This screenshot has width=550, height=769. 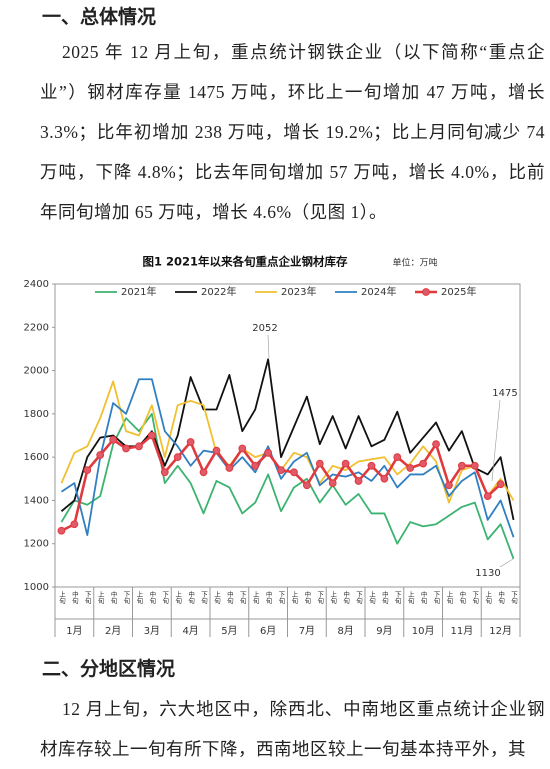 What do you see at coordinates (423, 631) in the screenshot?
I see `month-label: 10月` at bounding box center [423, 631].